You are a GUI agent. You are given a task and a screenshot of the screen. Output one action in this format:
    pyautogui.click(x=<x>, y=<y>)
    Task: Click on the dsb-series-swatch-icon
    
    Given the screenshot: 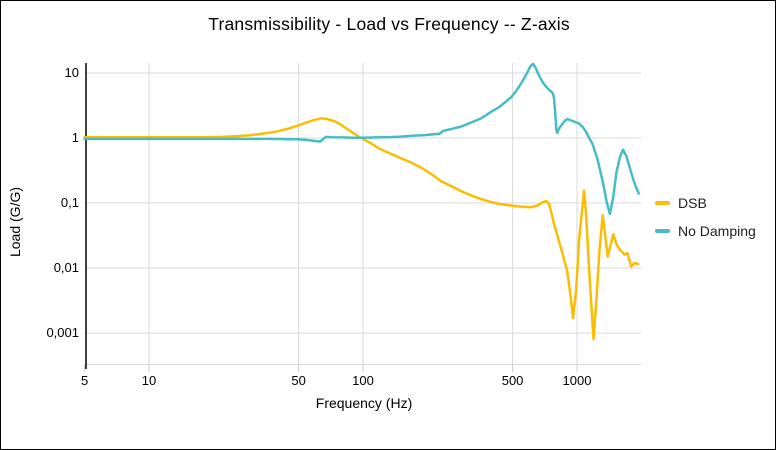 What is the action you would take?
    pyautogui.click(x=662, y=202)
    